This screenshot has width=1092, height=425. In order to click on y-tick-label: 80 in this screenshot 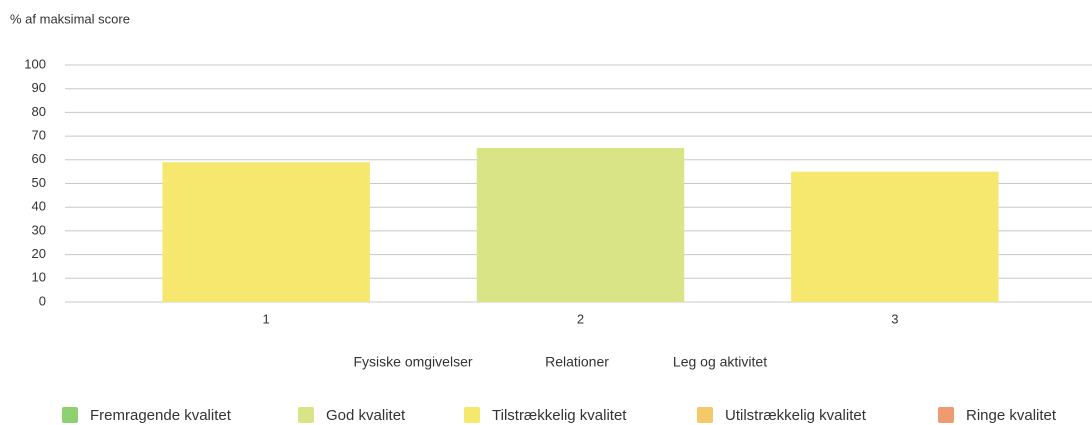, I will do `click(39, 111)`.